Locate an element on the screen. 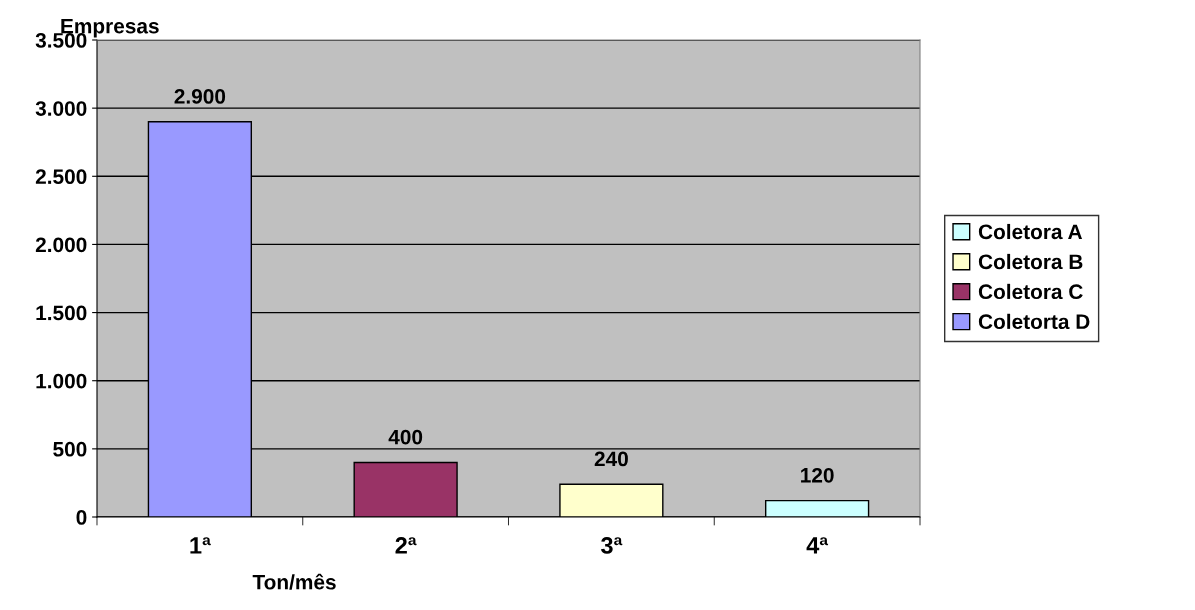  x-tick-label: 4ª is located at coordinates (817, 545).